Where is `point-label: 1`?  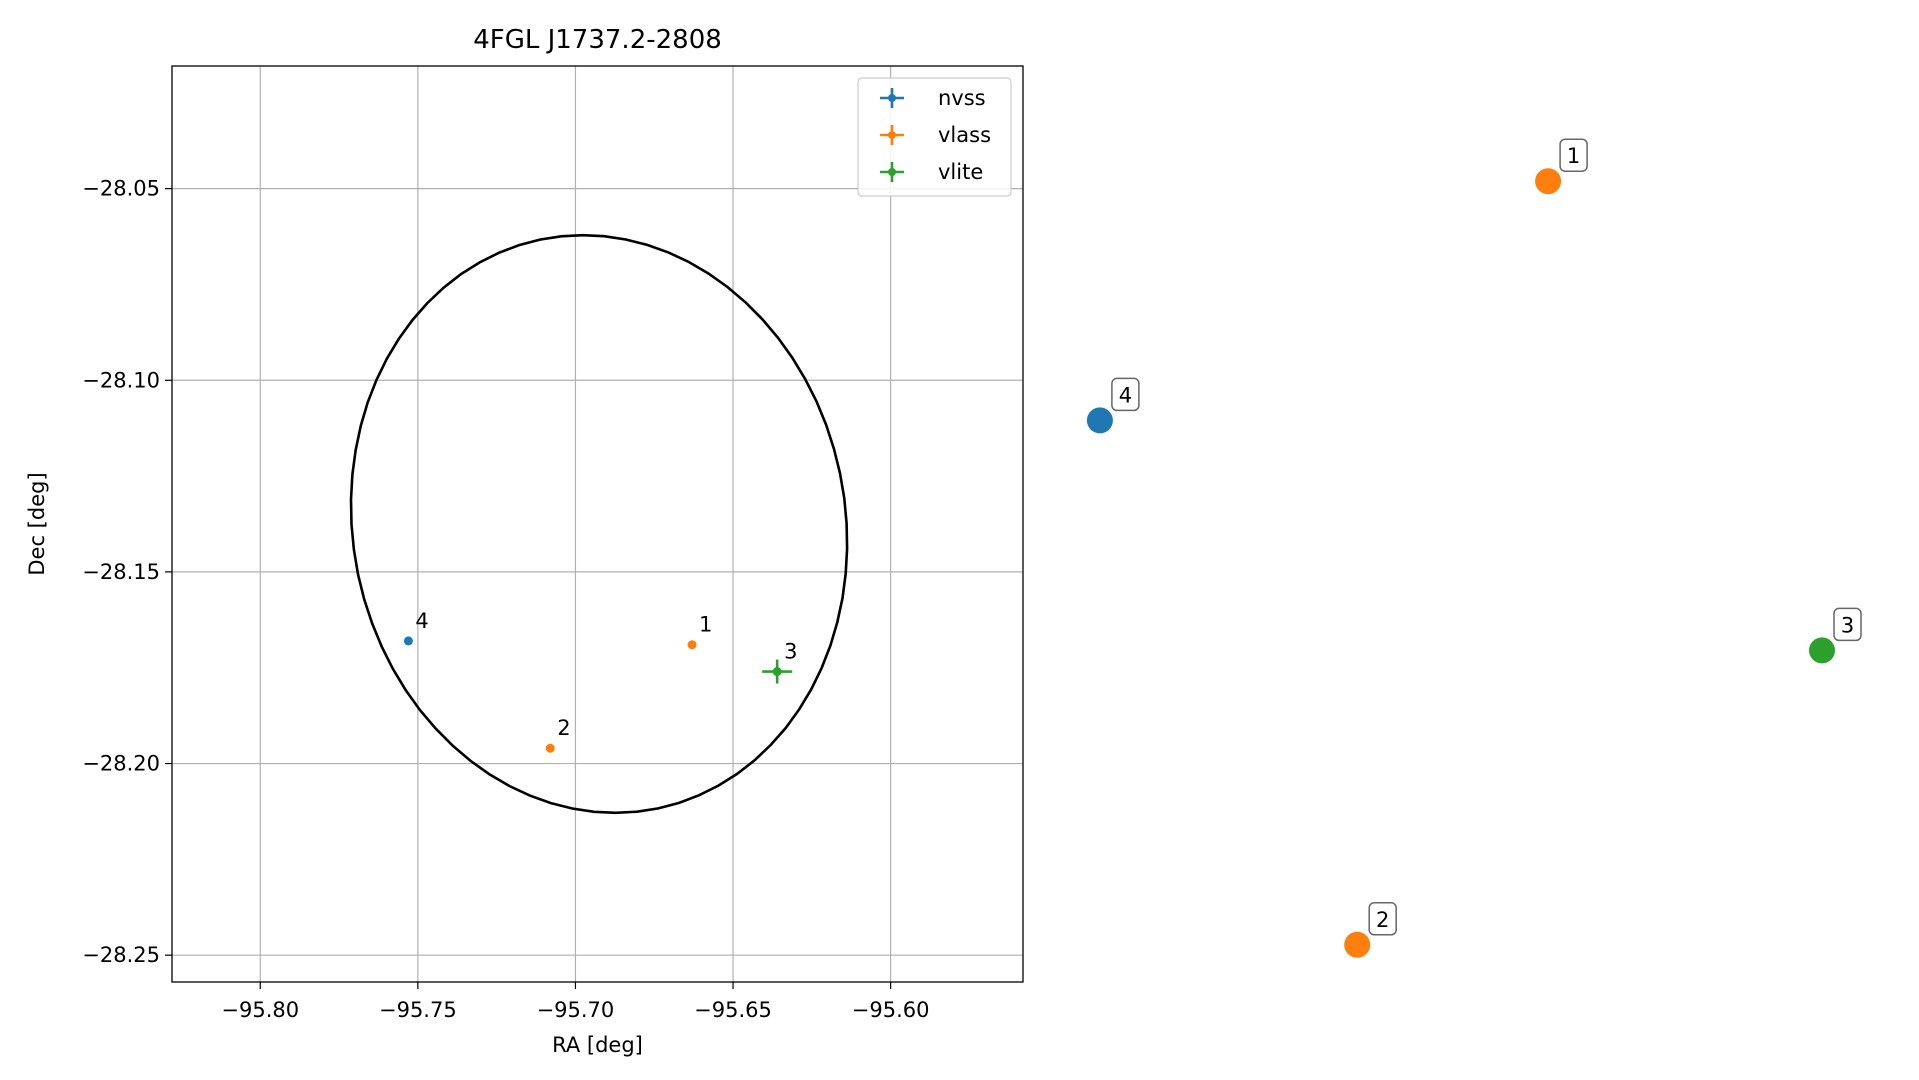
point-label: 1 is located at coordinates (705, 625).